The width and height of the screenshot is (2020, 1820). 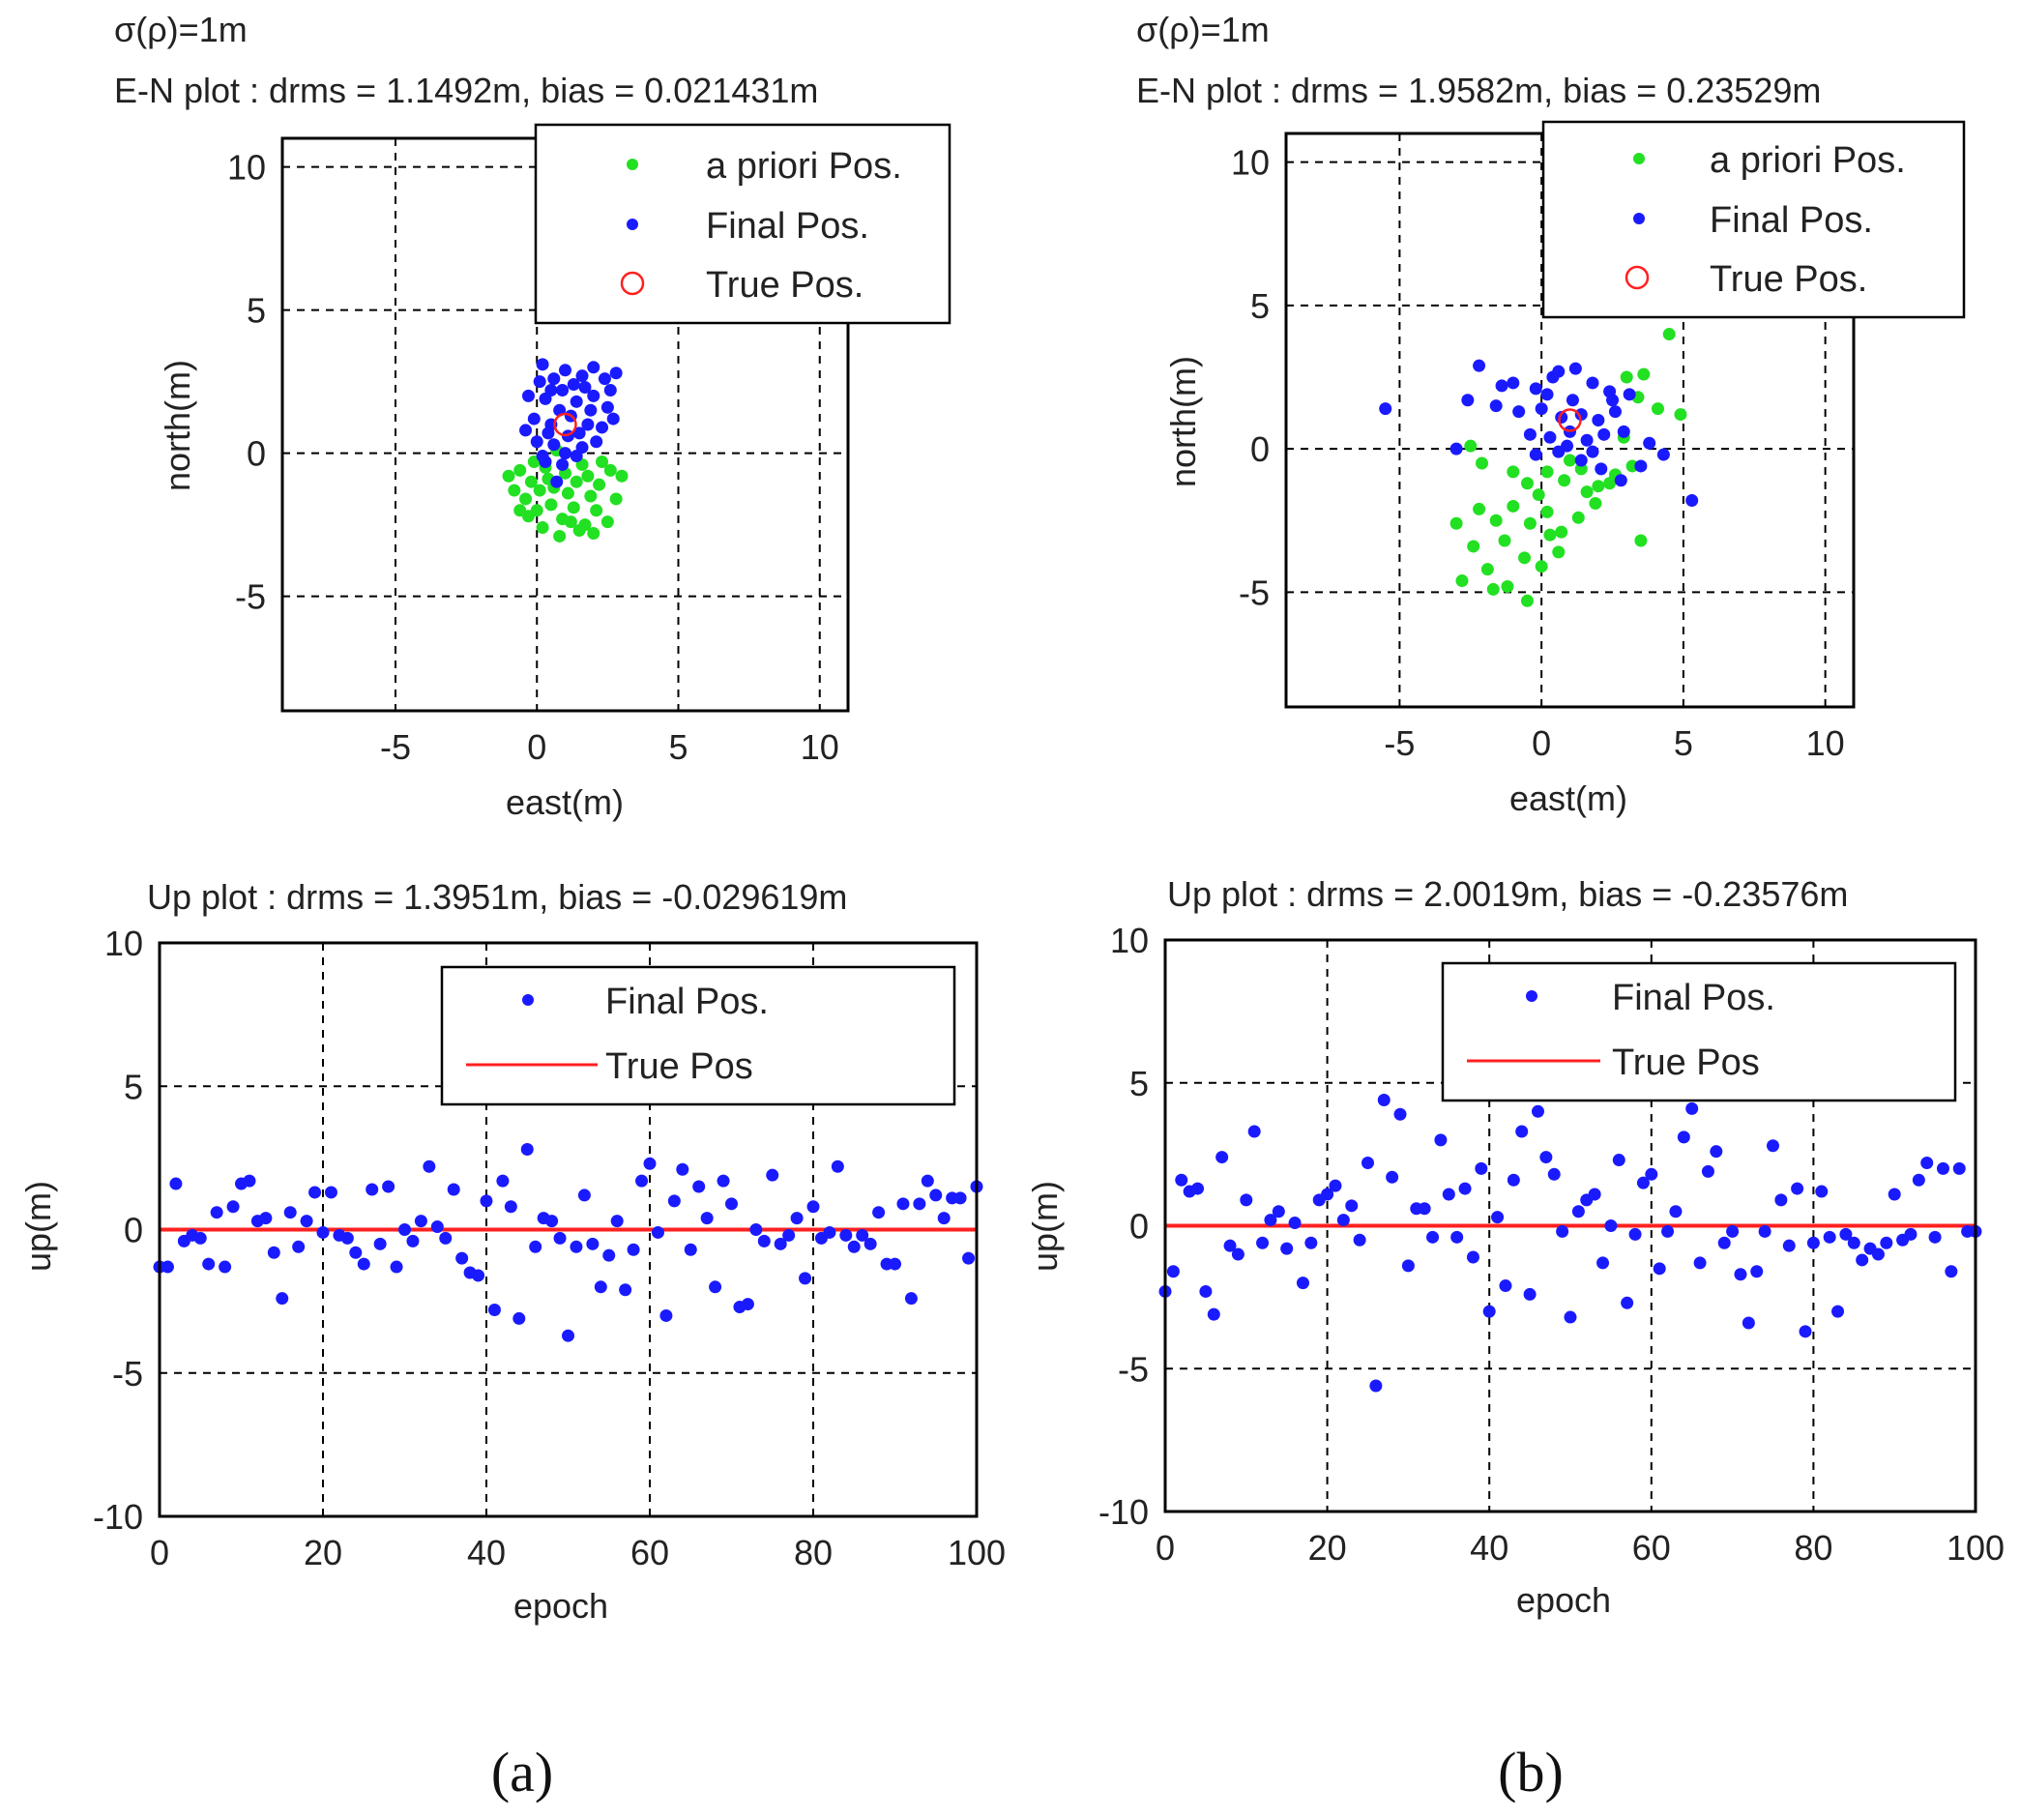 I want to click on y-axis-label: up(m), so click(x=38, y=1227).